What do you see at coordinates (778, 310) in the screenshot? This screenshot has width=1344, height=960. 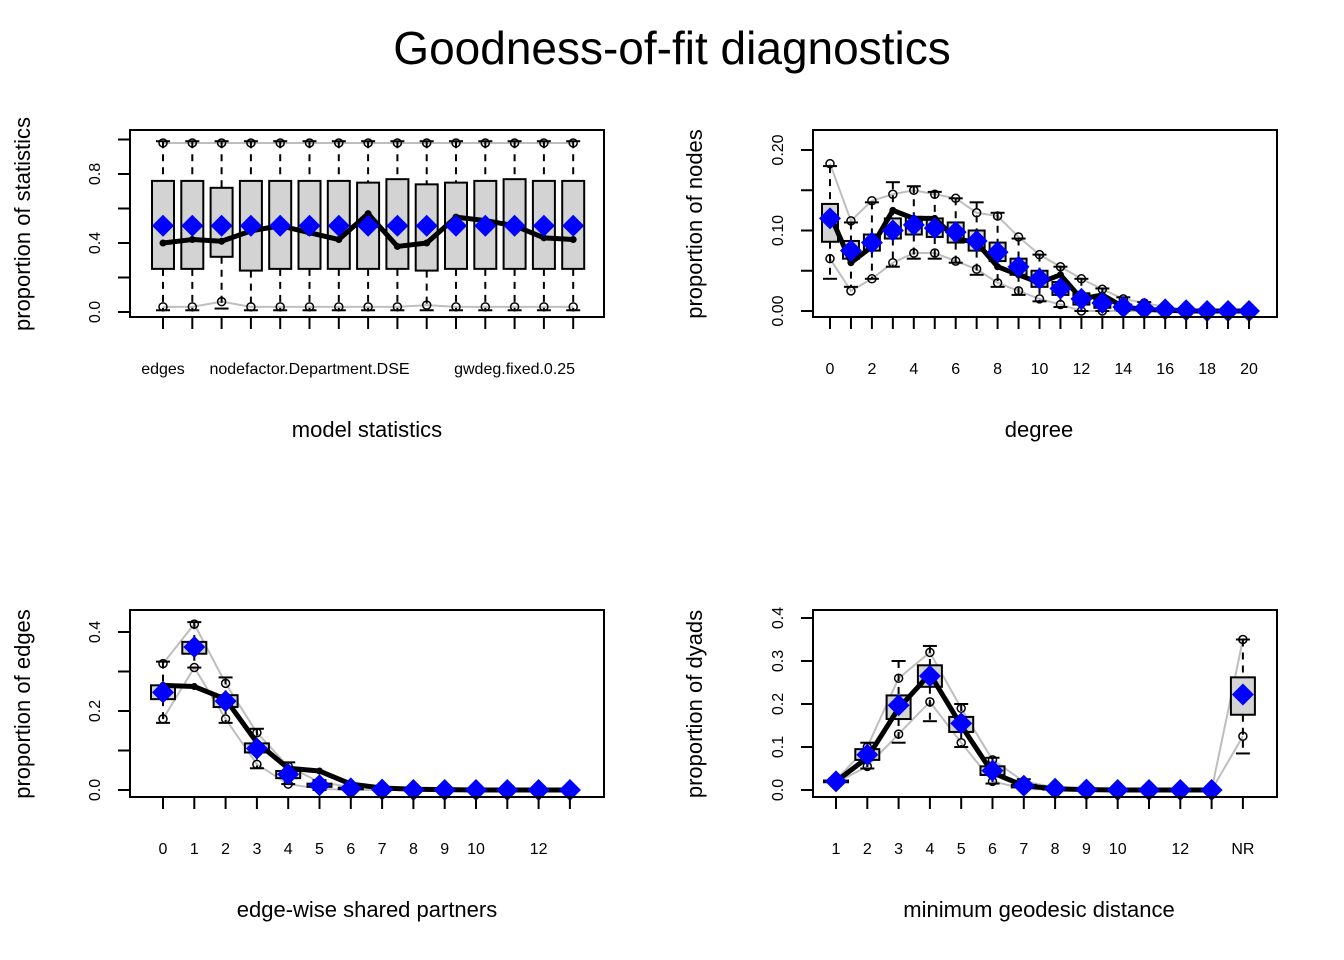 I see `y-tick-label: 0.00` at bounding box center [778, 310].